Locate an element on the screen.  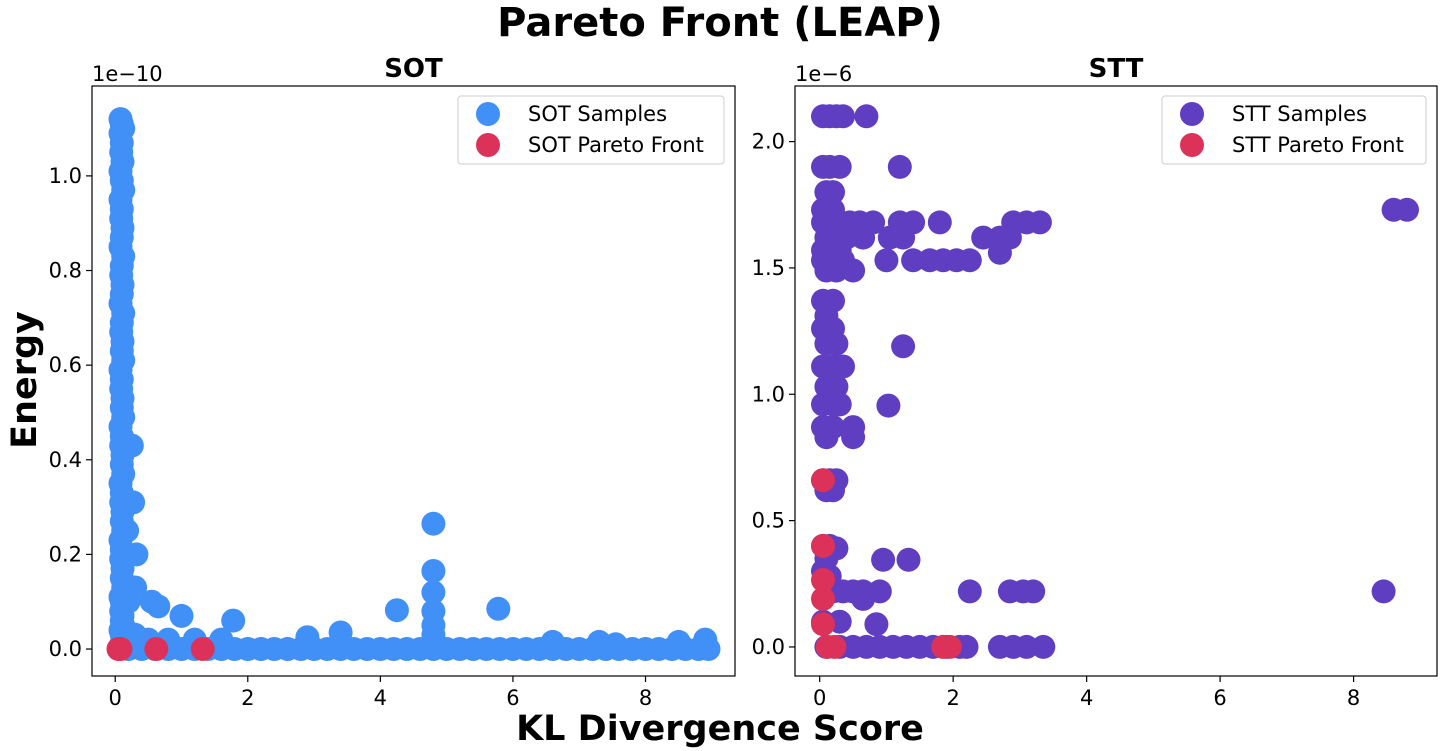
stt-title: STT is located at coordinates (1116, 69).